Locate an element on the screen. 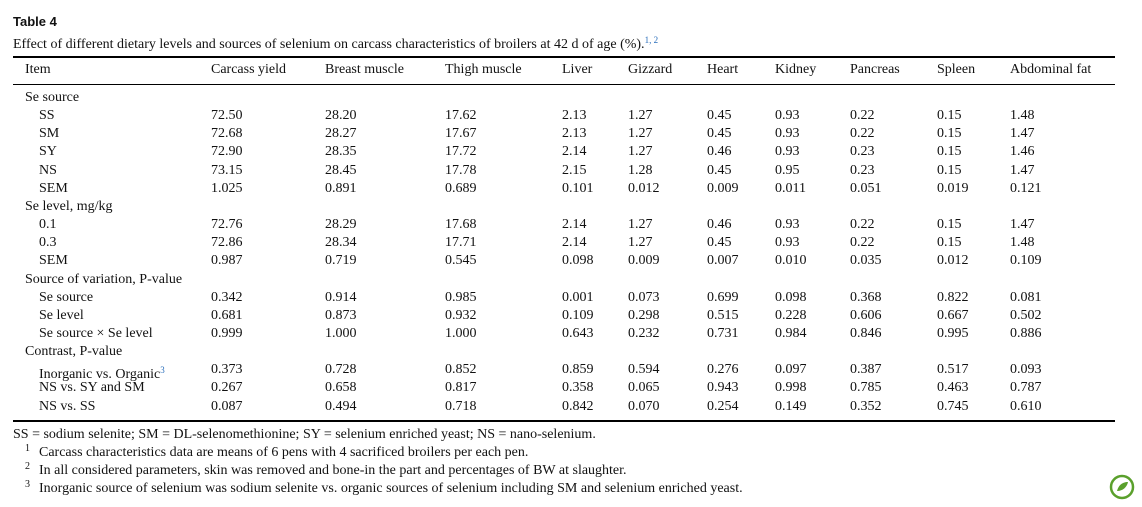 The height and width of the screenshot is (507, 1142). cell: 0.891 is located at coordinates (341, 188).